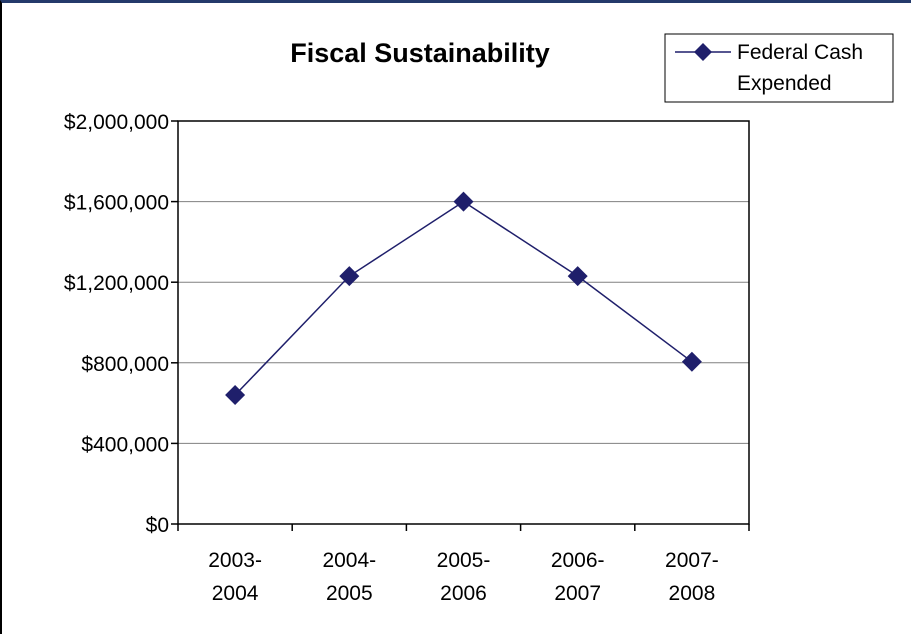 The width and height of the screenshot is (911, 634). I want to click on y-tick-label: $800,000, so click(125, 364).